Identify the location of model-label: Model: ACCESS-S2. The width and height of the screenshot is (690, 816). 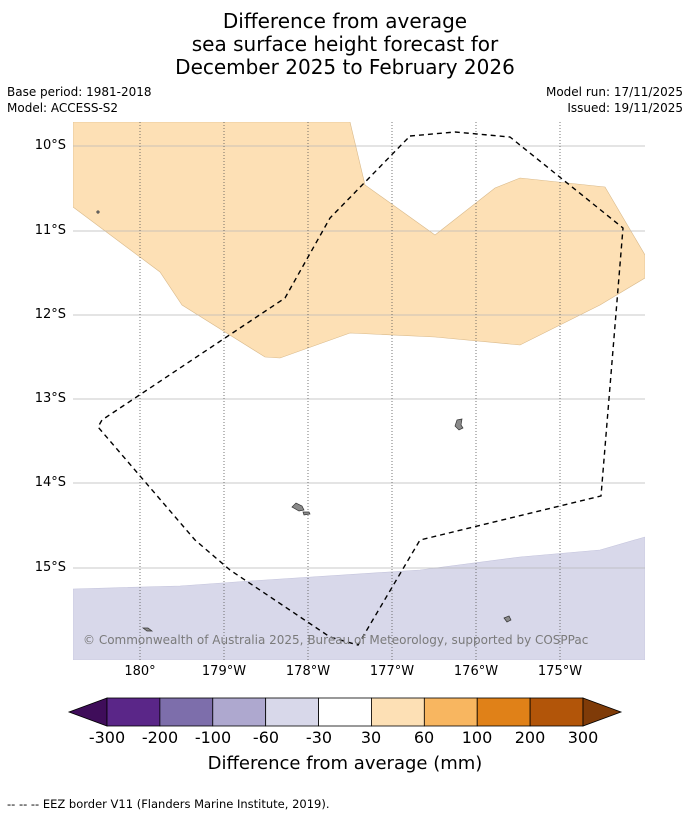
(63, 108).